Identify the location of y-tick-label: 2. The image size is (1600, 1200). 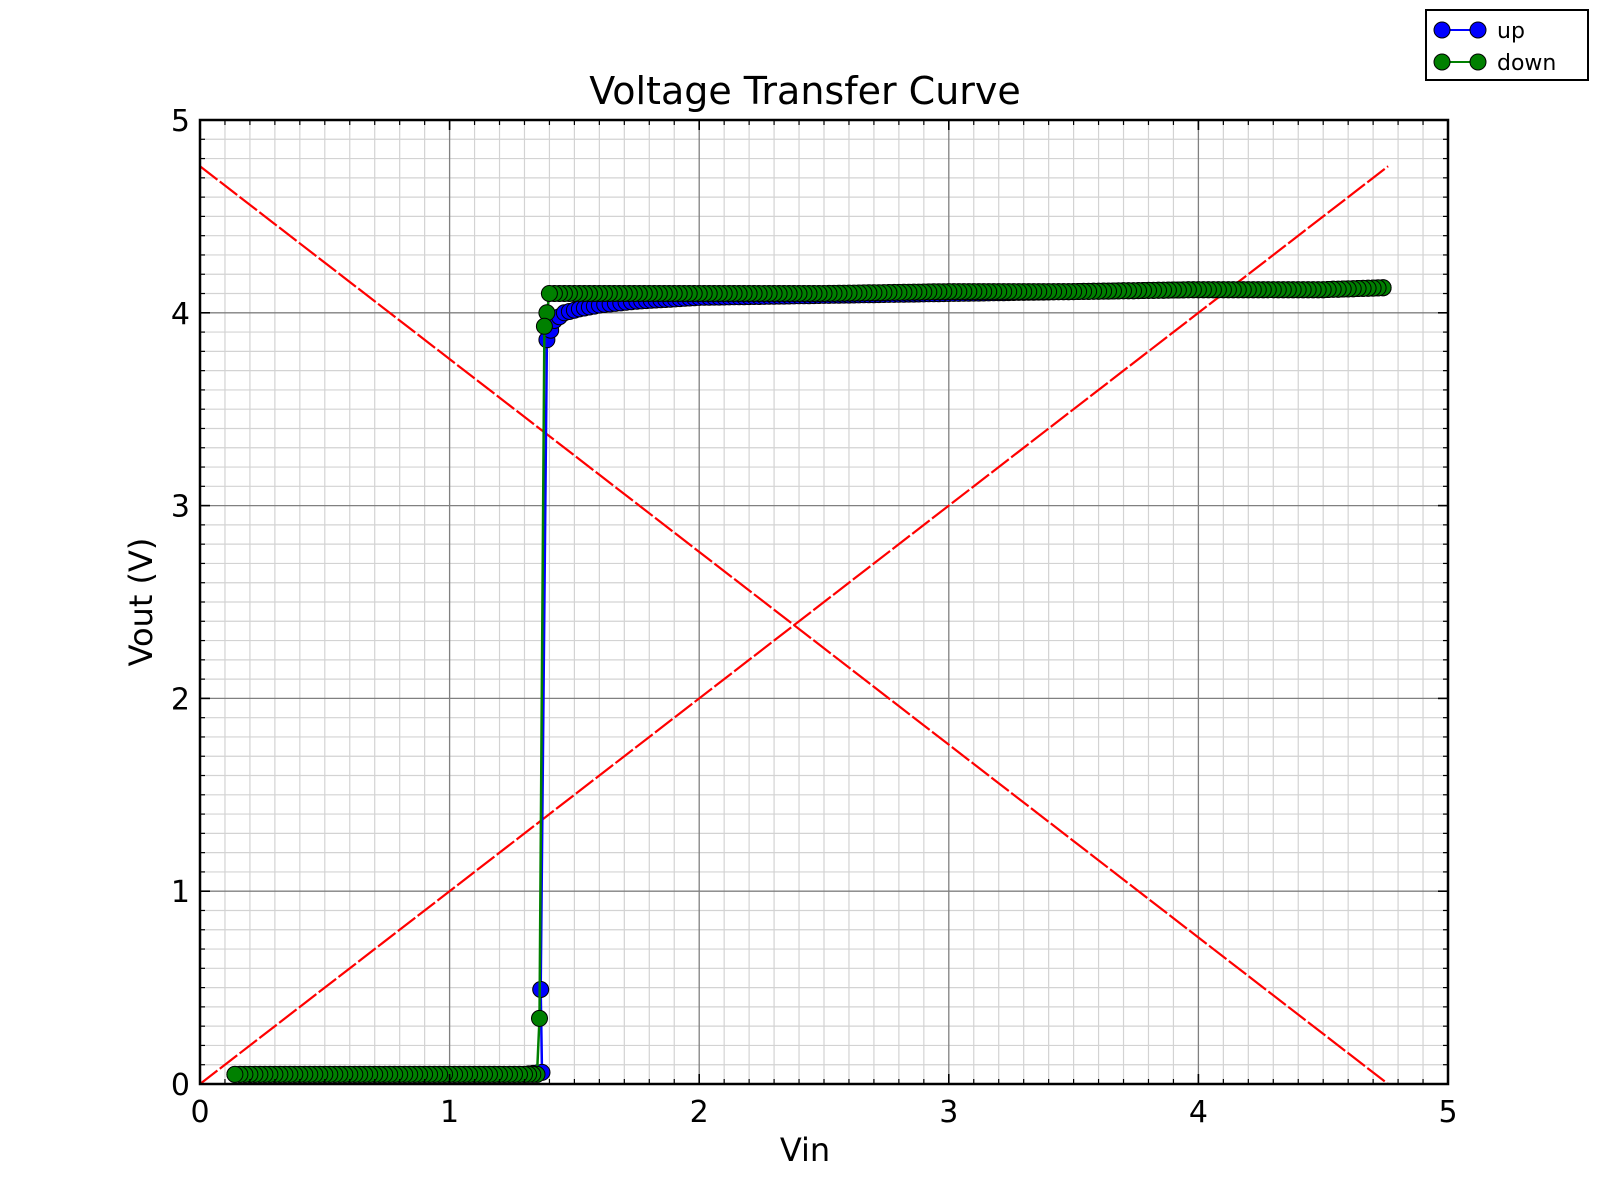
(180, 699).